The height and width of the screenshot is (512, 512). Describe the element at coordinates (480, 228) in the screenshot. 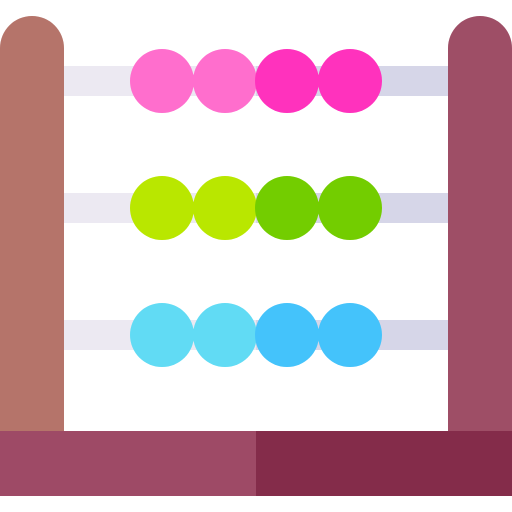

I see `abacus-right-post` at that location.